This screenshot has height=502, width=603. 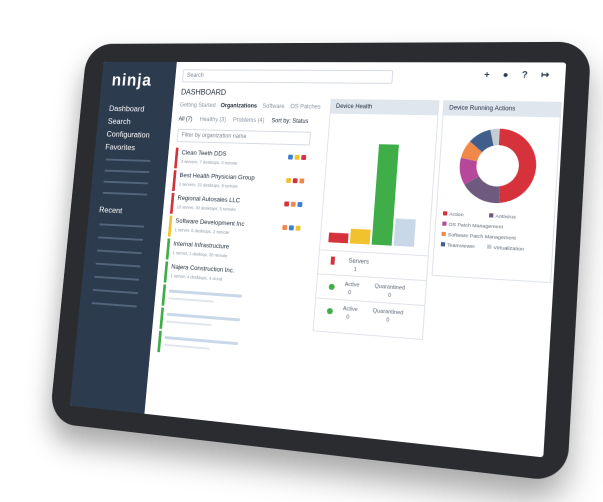 I want to click on org-devices: 10 server, 30 desktops, 5 remote, so click(x=206, y=208).